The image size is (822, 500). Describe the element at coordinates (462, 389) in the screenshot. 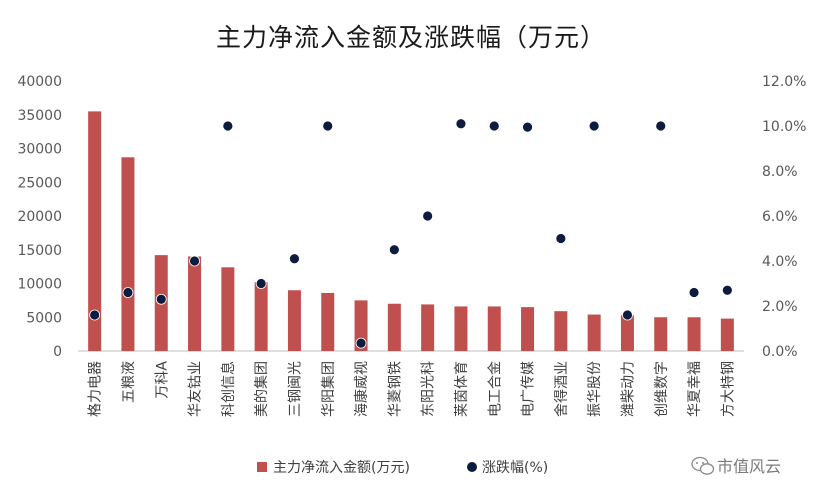

I see `category-label: 莱茵体育` at that location.